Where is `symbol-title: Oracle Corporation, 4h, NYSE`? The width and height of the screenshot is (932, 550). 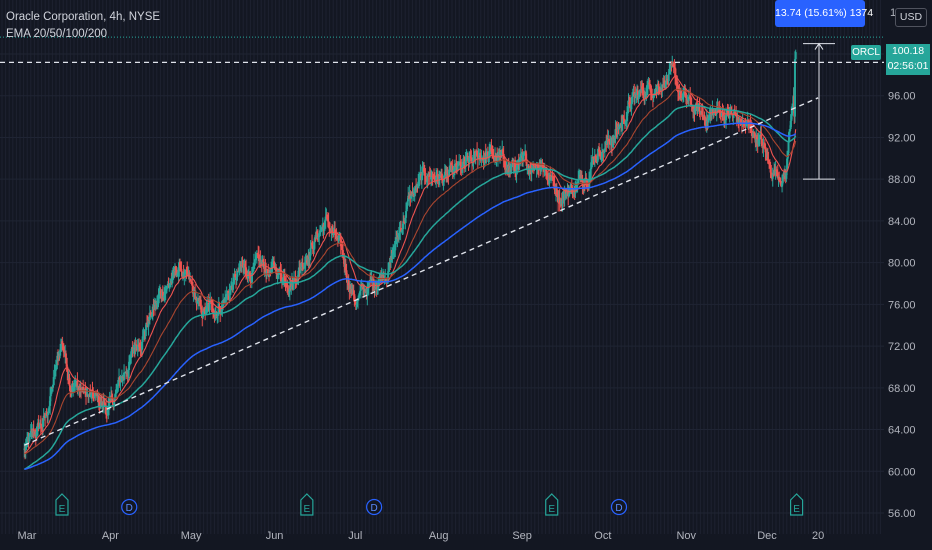 symbol-title: Oracle Corporation, 4h, NYSE is located at coordinates (83, 17).